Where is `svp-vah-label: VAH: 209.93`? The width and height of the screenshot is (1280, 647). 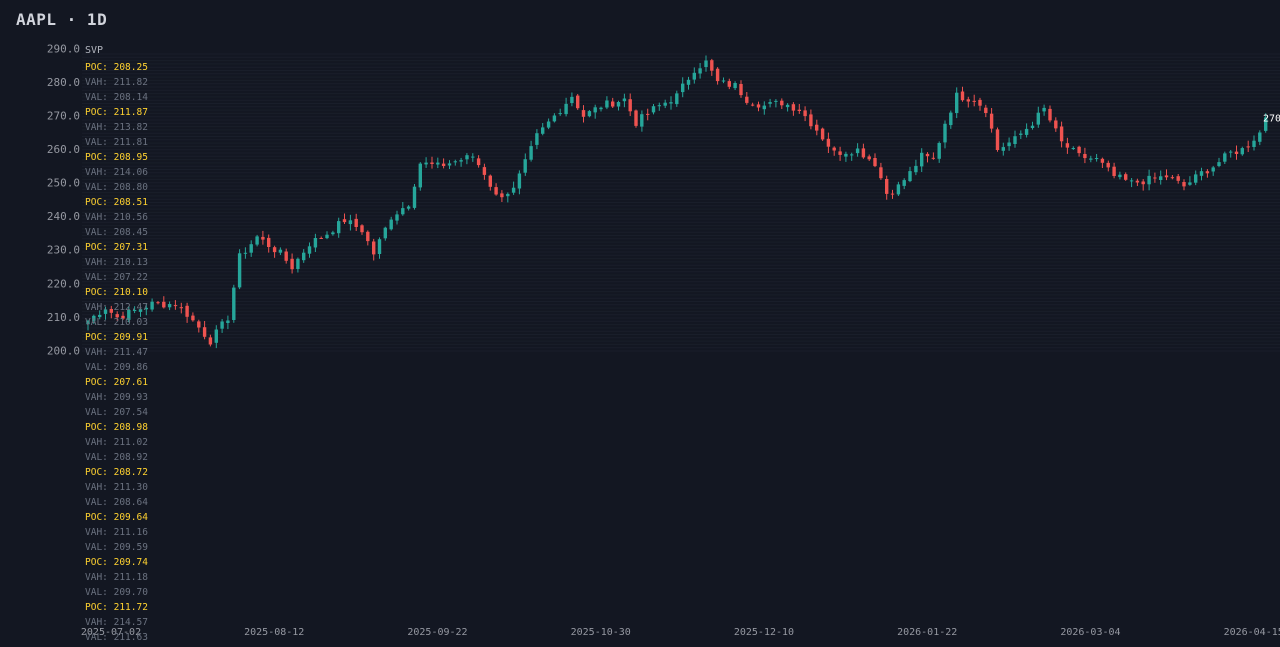 svp-vah-label: VAH: 209.93 is located at coordinates (116, 397).